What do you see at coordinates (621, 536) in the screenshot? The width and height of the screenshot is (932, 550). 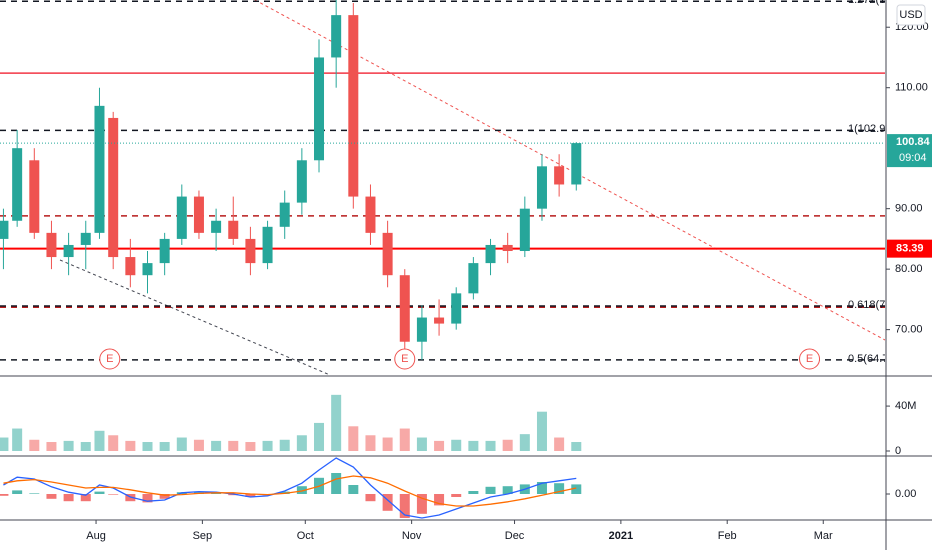 I see `x-tick-label: 2021` at bounding box center [621, 536].